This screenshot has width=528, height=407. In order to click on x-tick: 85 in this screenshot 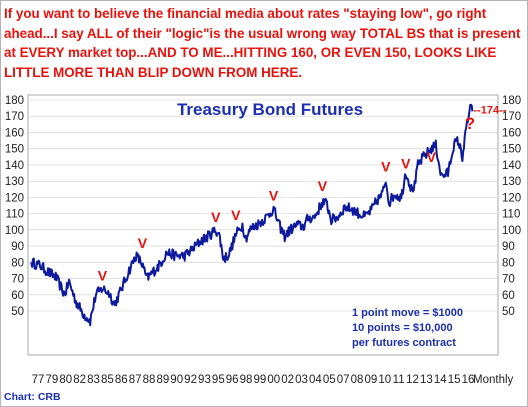, I will do `click(107, 380)`.